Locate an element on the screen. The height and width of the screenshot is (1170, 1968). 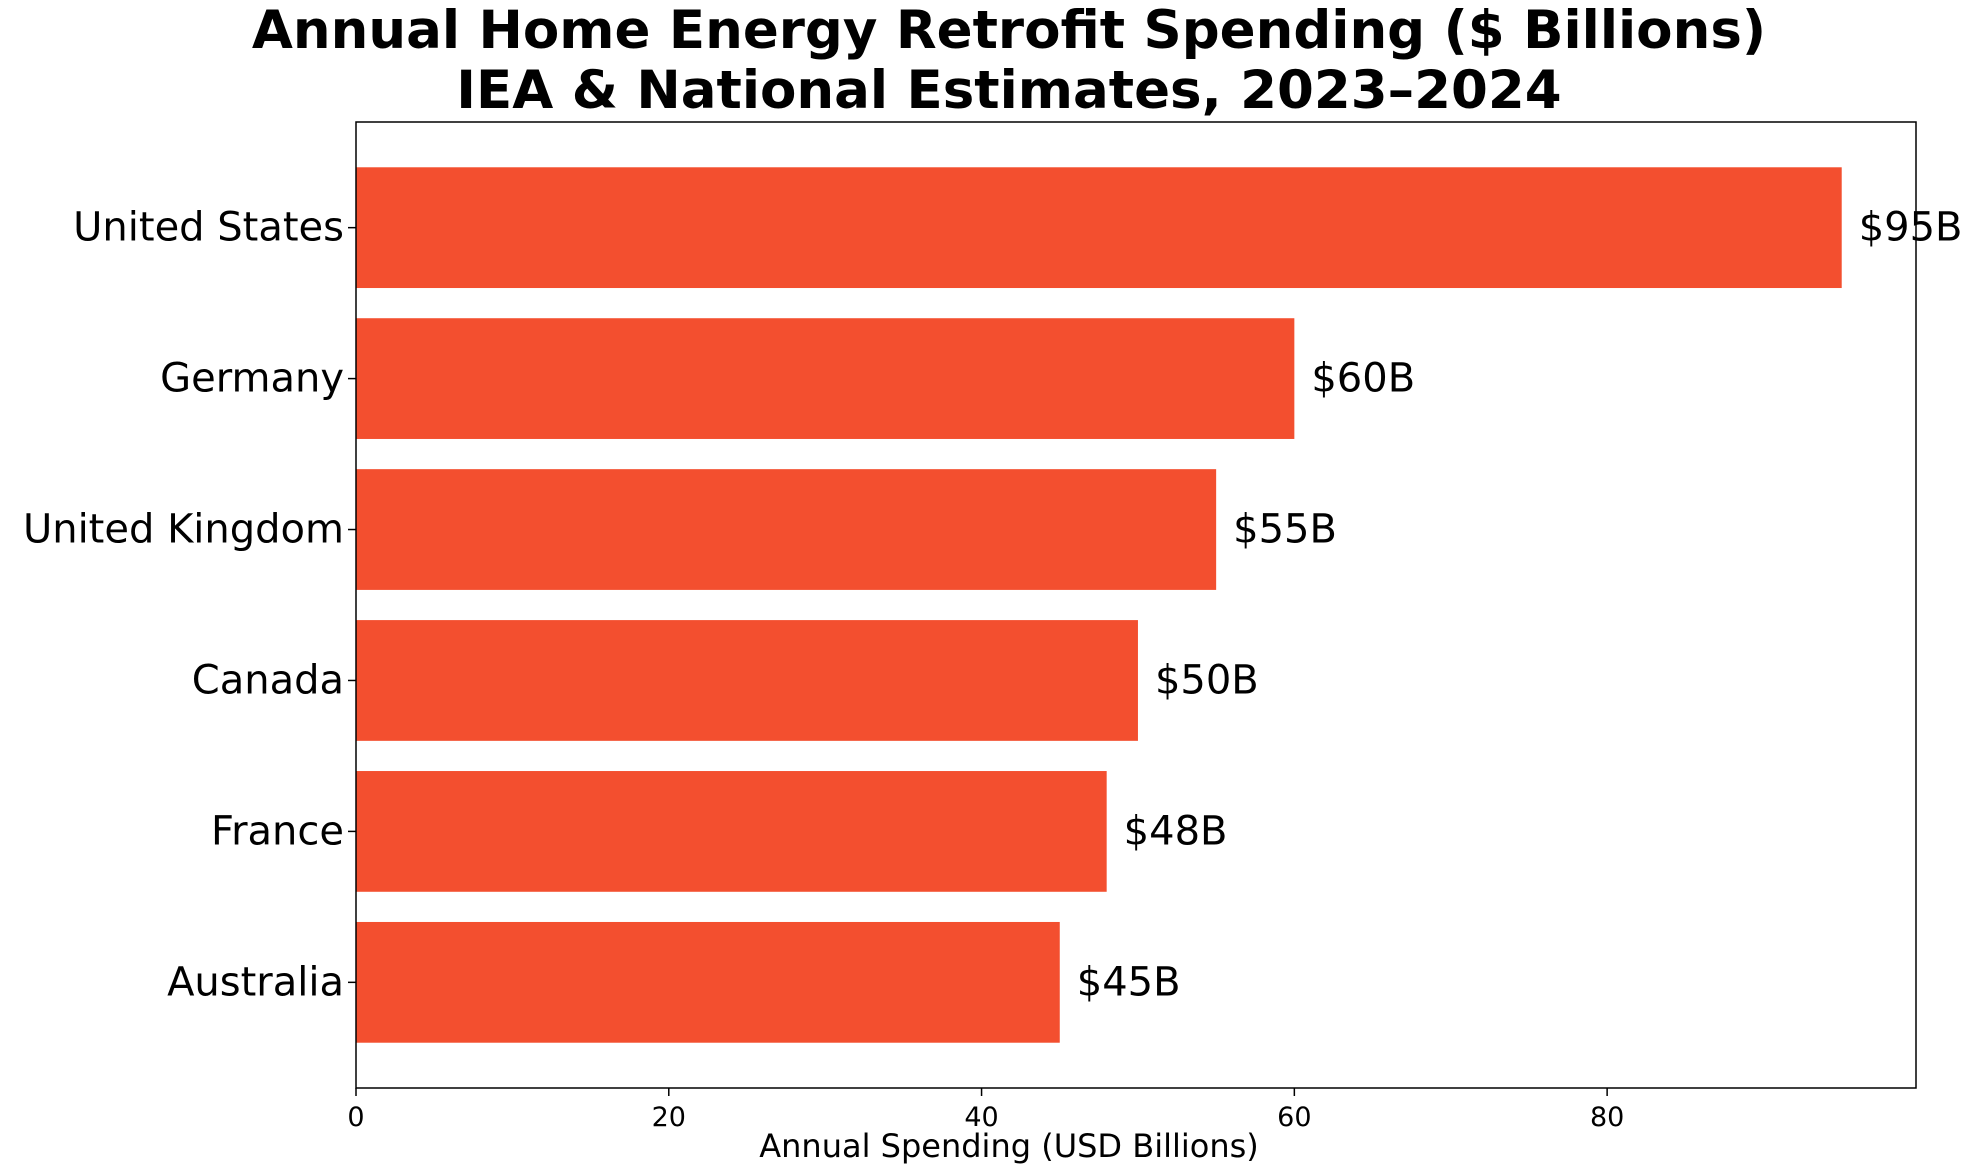
chart-subtitle: IEA & National Estimates, 2023–2024 is located at coordinates (1008, 90).